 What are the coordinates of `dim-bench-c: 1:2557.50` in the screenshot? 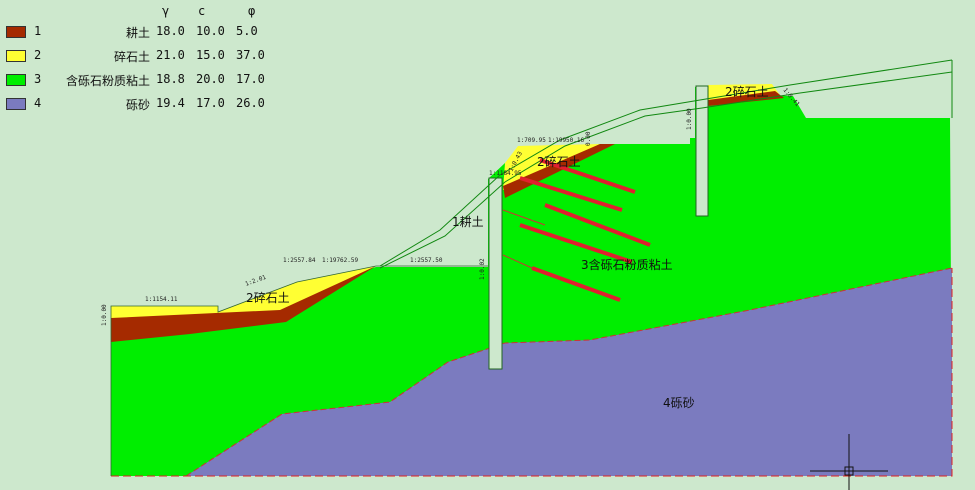 It's located at (426, 260).